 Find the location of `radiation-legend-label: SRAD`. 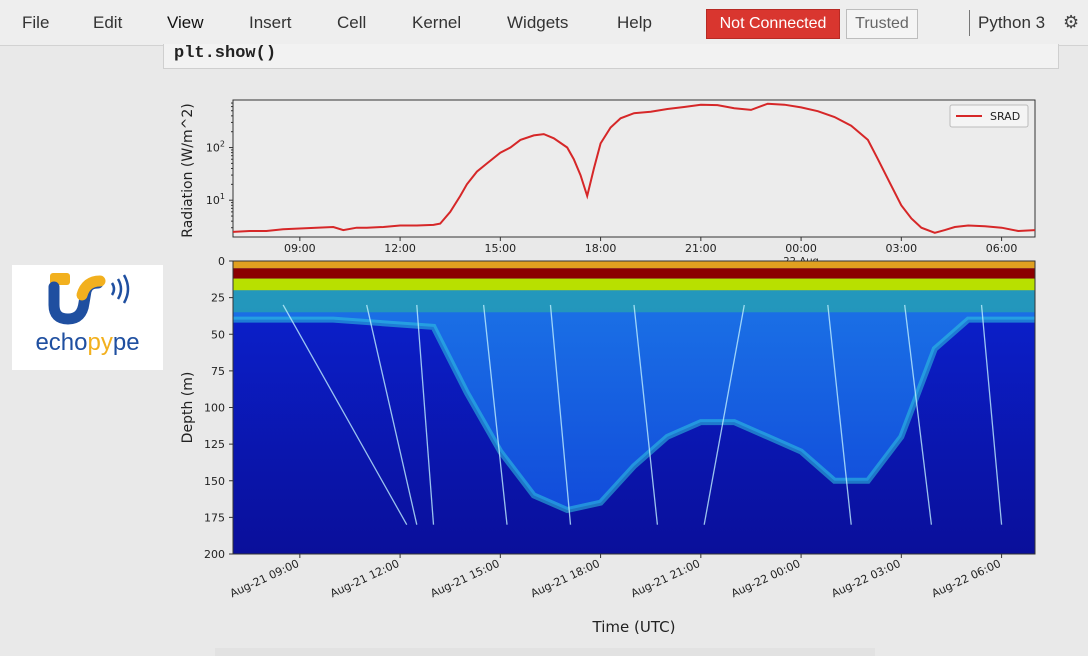

radiation-legend-label: SRAD is located at coordinates (1005, 116).